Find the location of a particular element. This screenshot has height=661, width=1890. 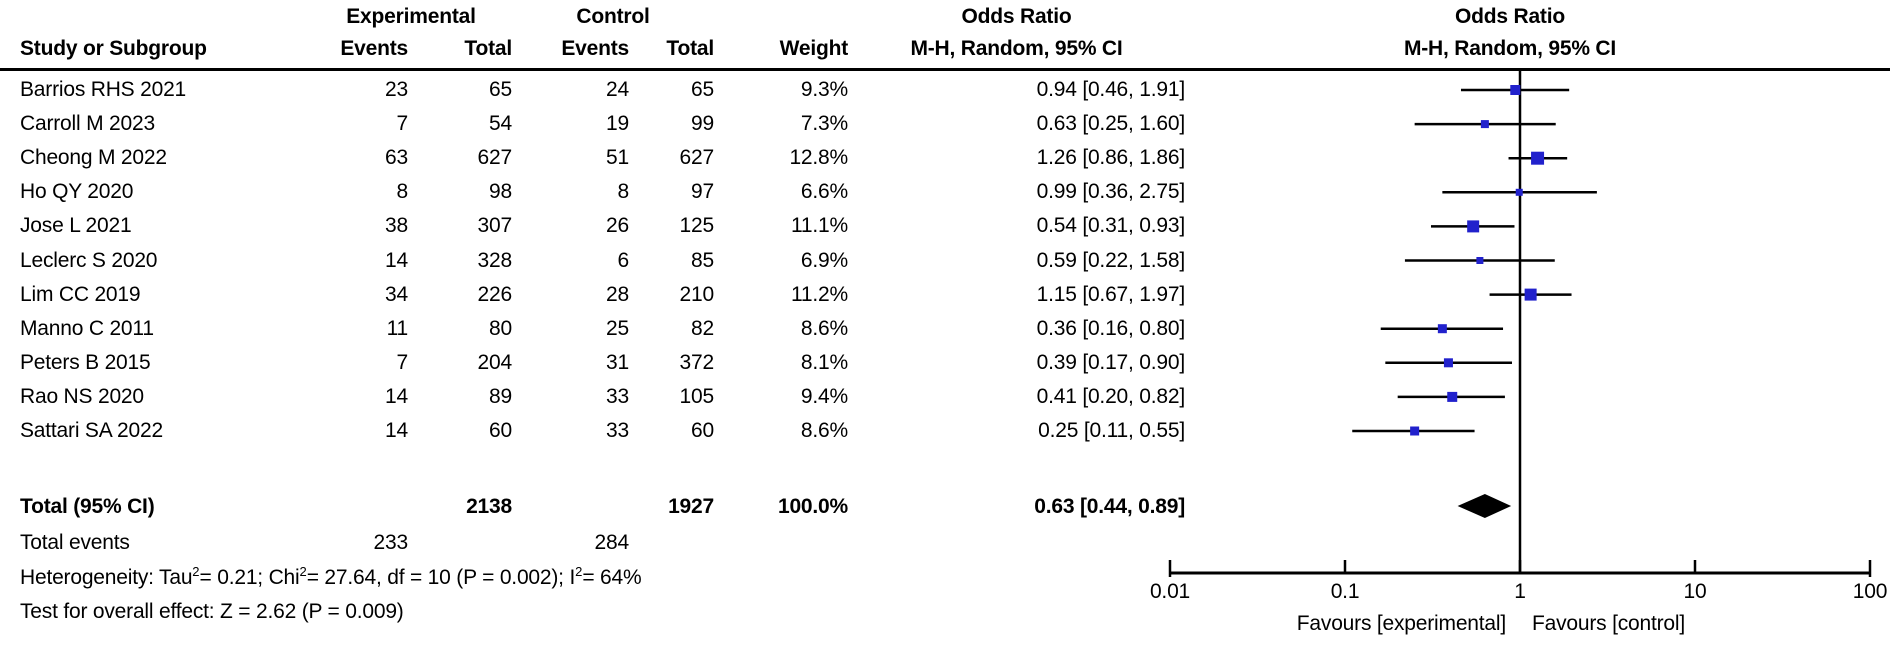

or-ci: 0.39 [0.17, 0.90] is located at coordinates (1111, 362).